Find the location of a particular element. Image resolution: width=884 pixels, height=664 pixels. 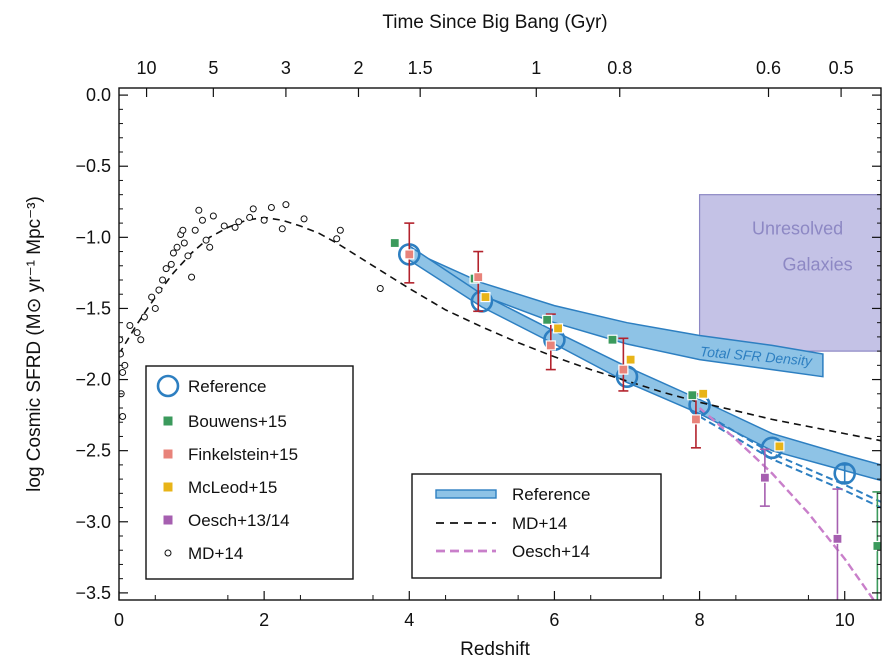

y-axis-title: log Cosmic SFRD (M⊙ yr⁻¹ Mpc⁻³) is located at coordinates (34, 344).